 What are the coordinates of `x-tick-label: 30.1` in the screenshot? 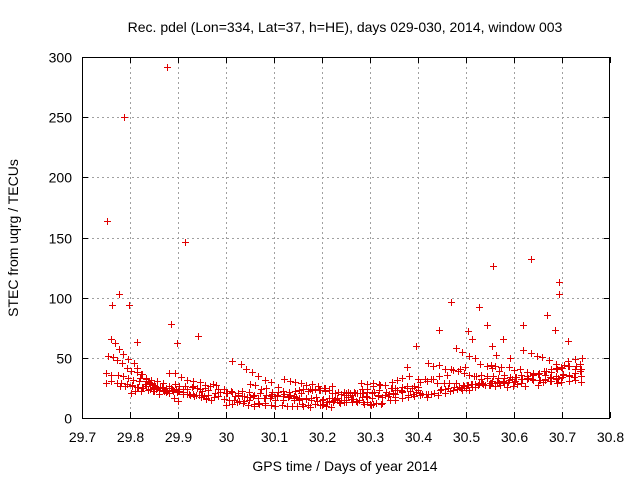 It's located at (274, 437).